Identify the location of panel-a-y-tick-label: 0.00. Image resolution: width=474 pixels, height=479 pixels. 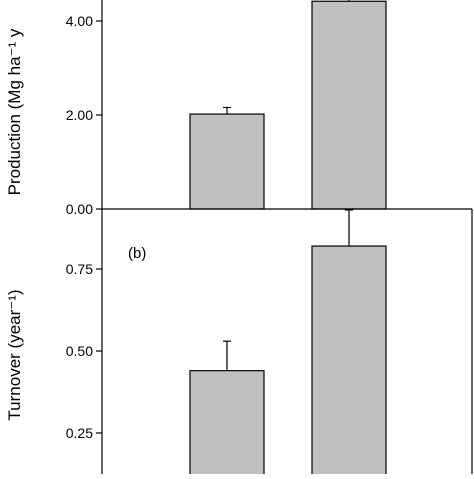
(79, 209).